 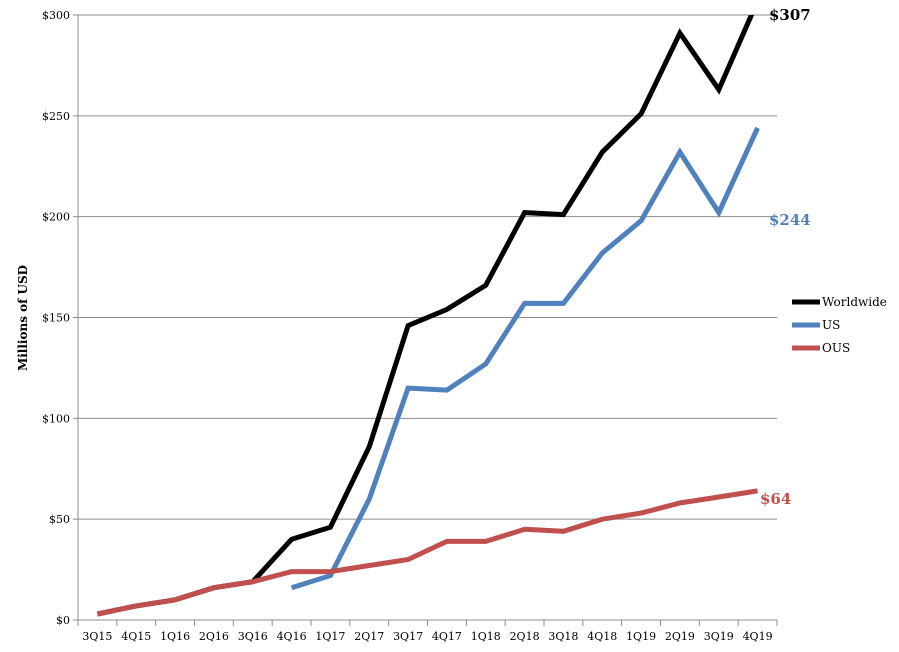 What do you see at coordinates (758, 636) in the screenshot?
I see `x-tick-label-17: 4Q19` at bounding box center [758, 636].